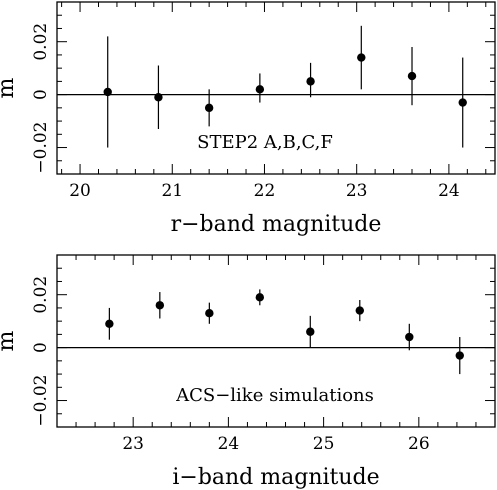 The width and height of the screenshot is (497, 490). What do you see at coordinates (41, 42) in the screenshot?
I see `panel-1-ytick-label: 0.02` at bounding box center [41, 42].